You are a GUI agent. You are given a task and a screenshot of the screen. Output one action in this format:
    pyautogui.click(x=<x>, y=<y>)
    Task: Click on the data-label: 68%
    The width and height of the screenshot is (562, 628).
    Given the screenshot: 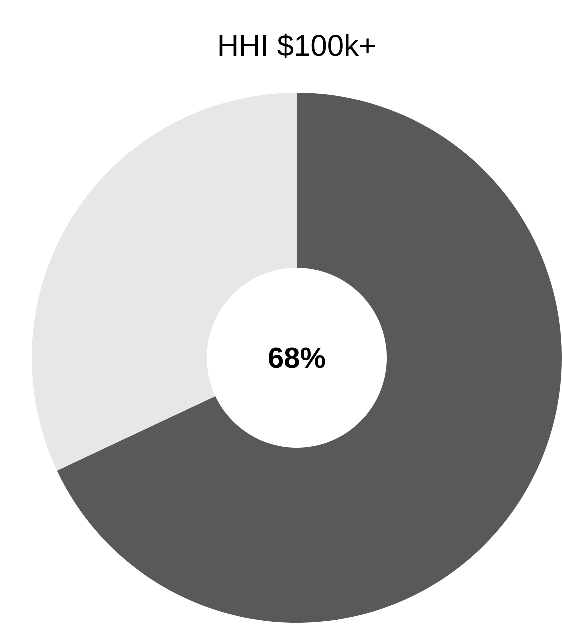 What is the action you would take?
    pyautogui.click(x=297, y=358)
    